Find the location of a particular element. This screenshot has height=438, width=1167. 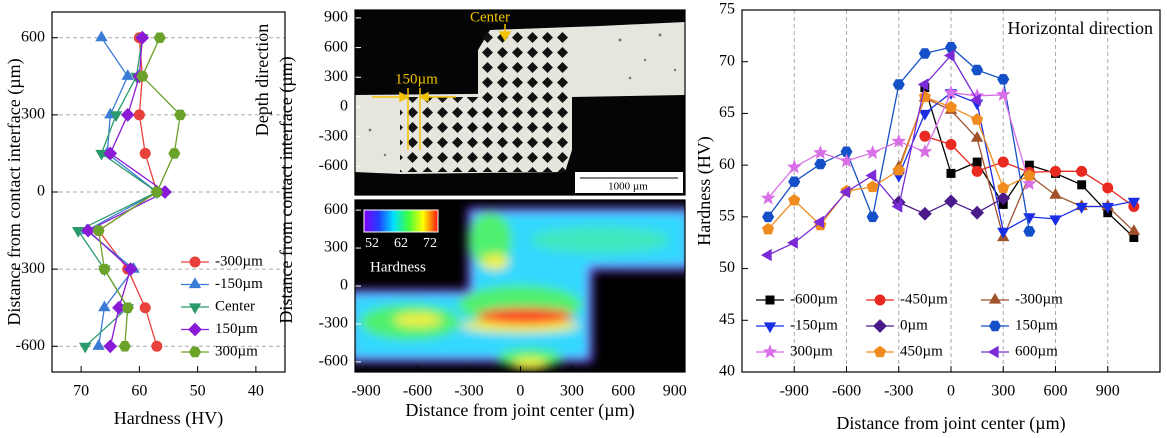

micrograph: Center 150µm 1000 µm is located at coordinates (520, 102).